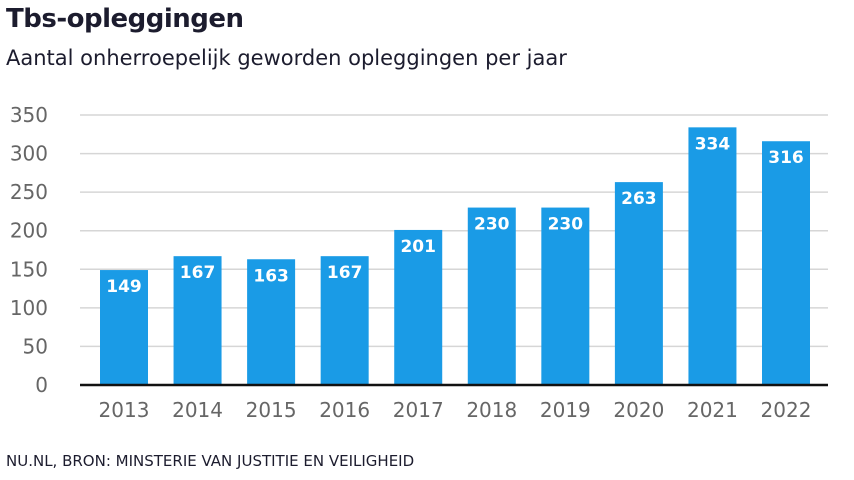  Describe the element at coordinates (29, 192) in the screenshot. I see `y-tick-label: 250` at that location.